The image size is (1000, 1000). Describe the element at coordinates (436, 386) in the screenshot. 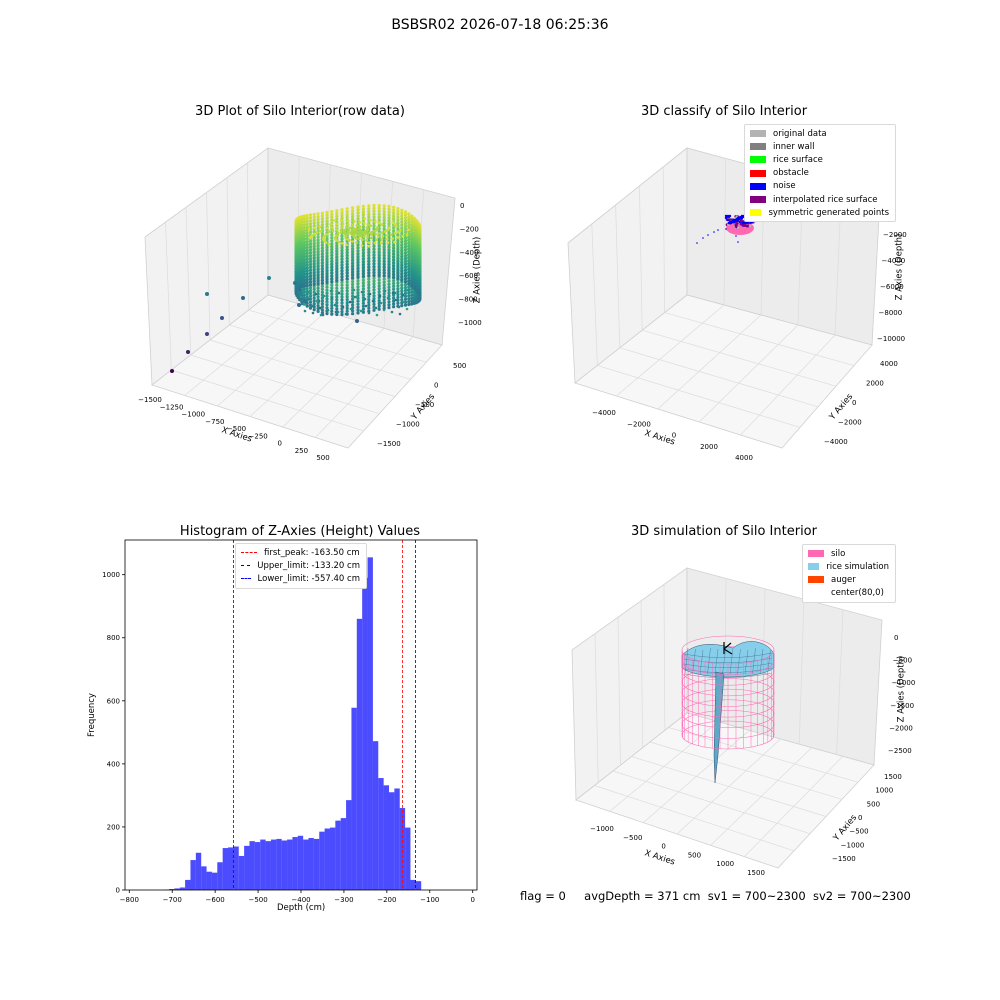

I see `tick-label: 0` at that location.